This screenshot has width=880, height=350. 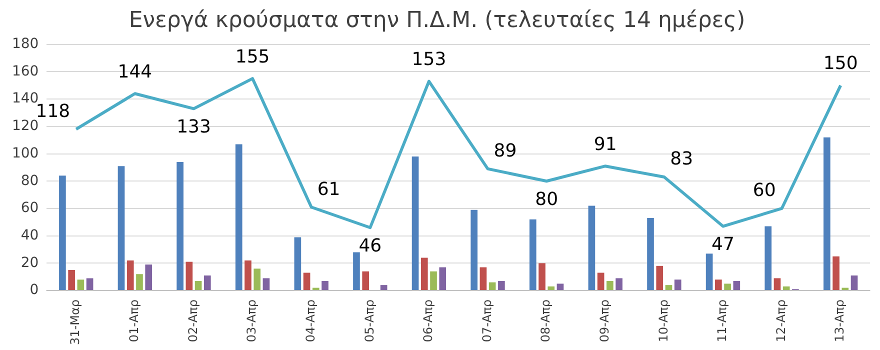 What do you see at coordinates (29, 208) in the screenshot?
I see `y-tick-label: 60` at bounding box center [29, 208].